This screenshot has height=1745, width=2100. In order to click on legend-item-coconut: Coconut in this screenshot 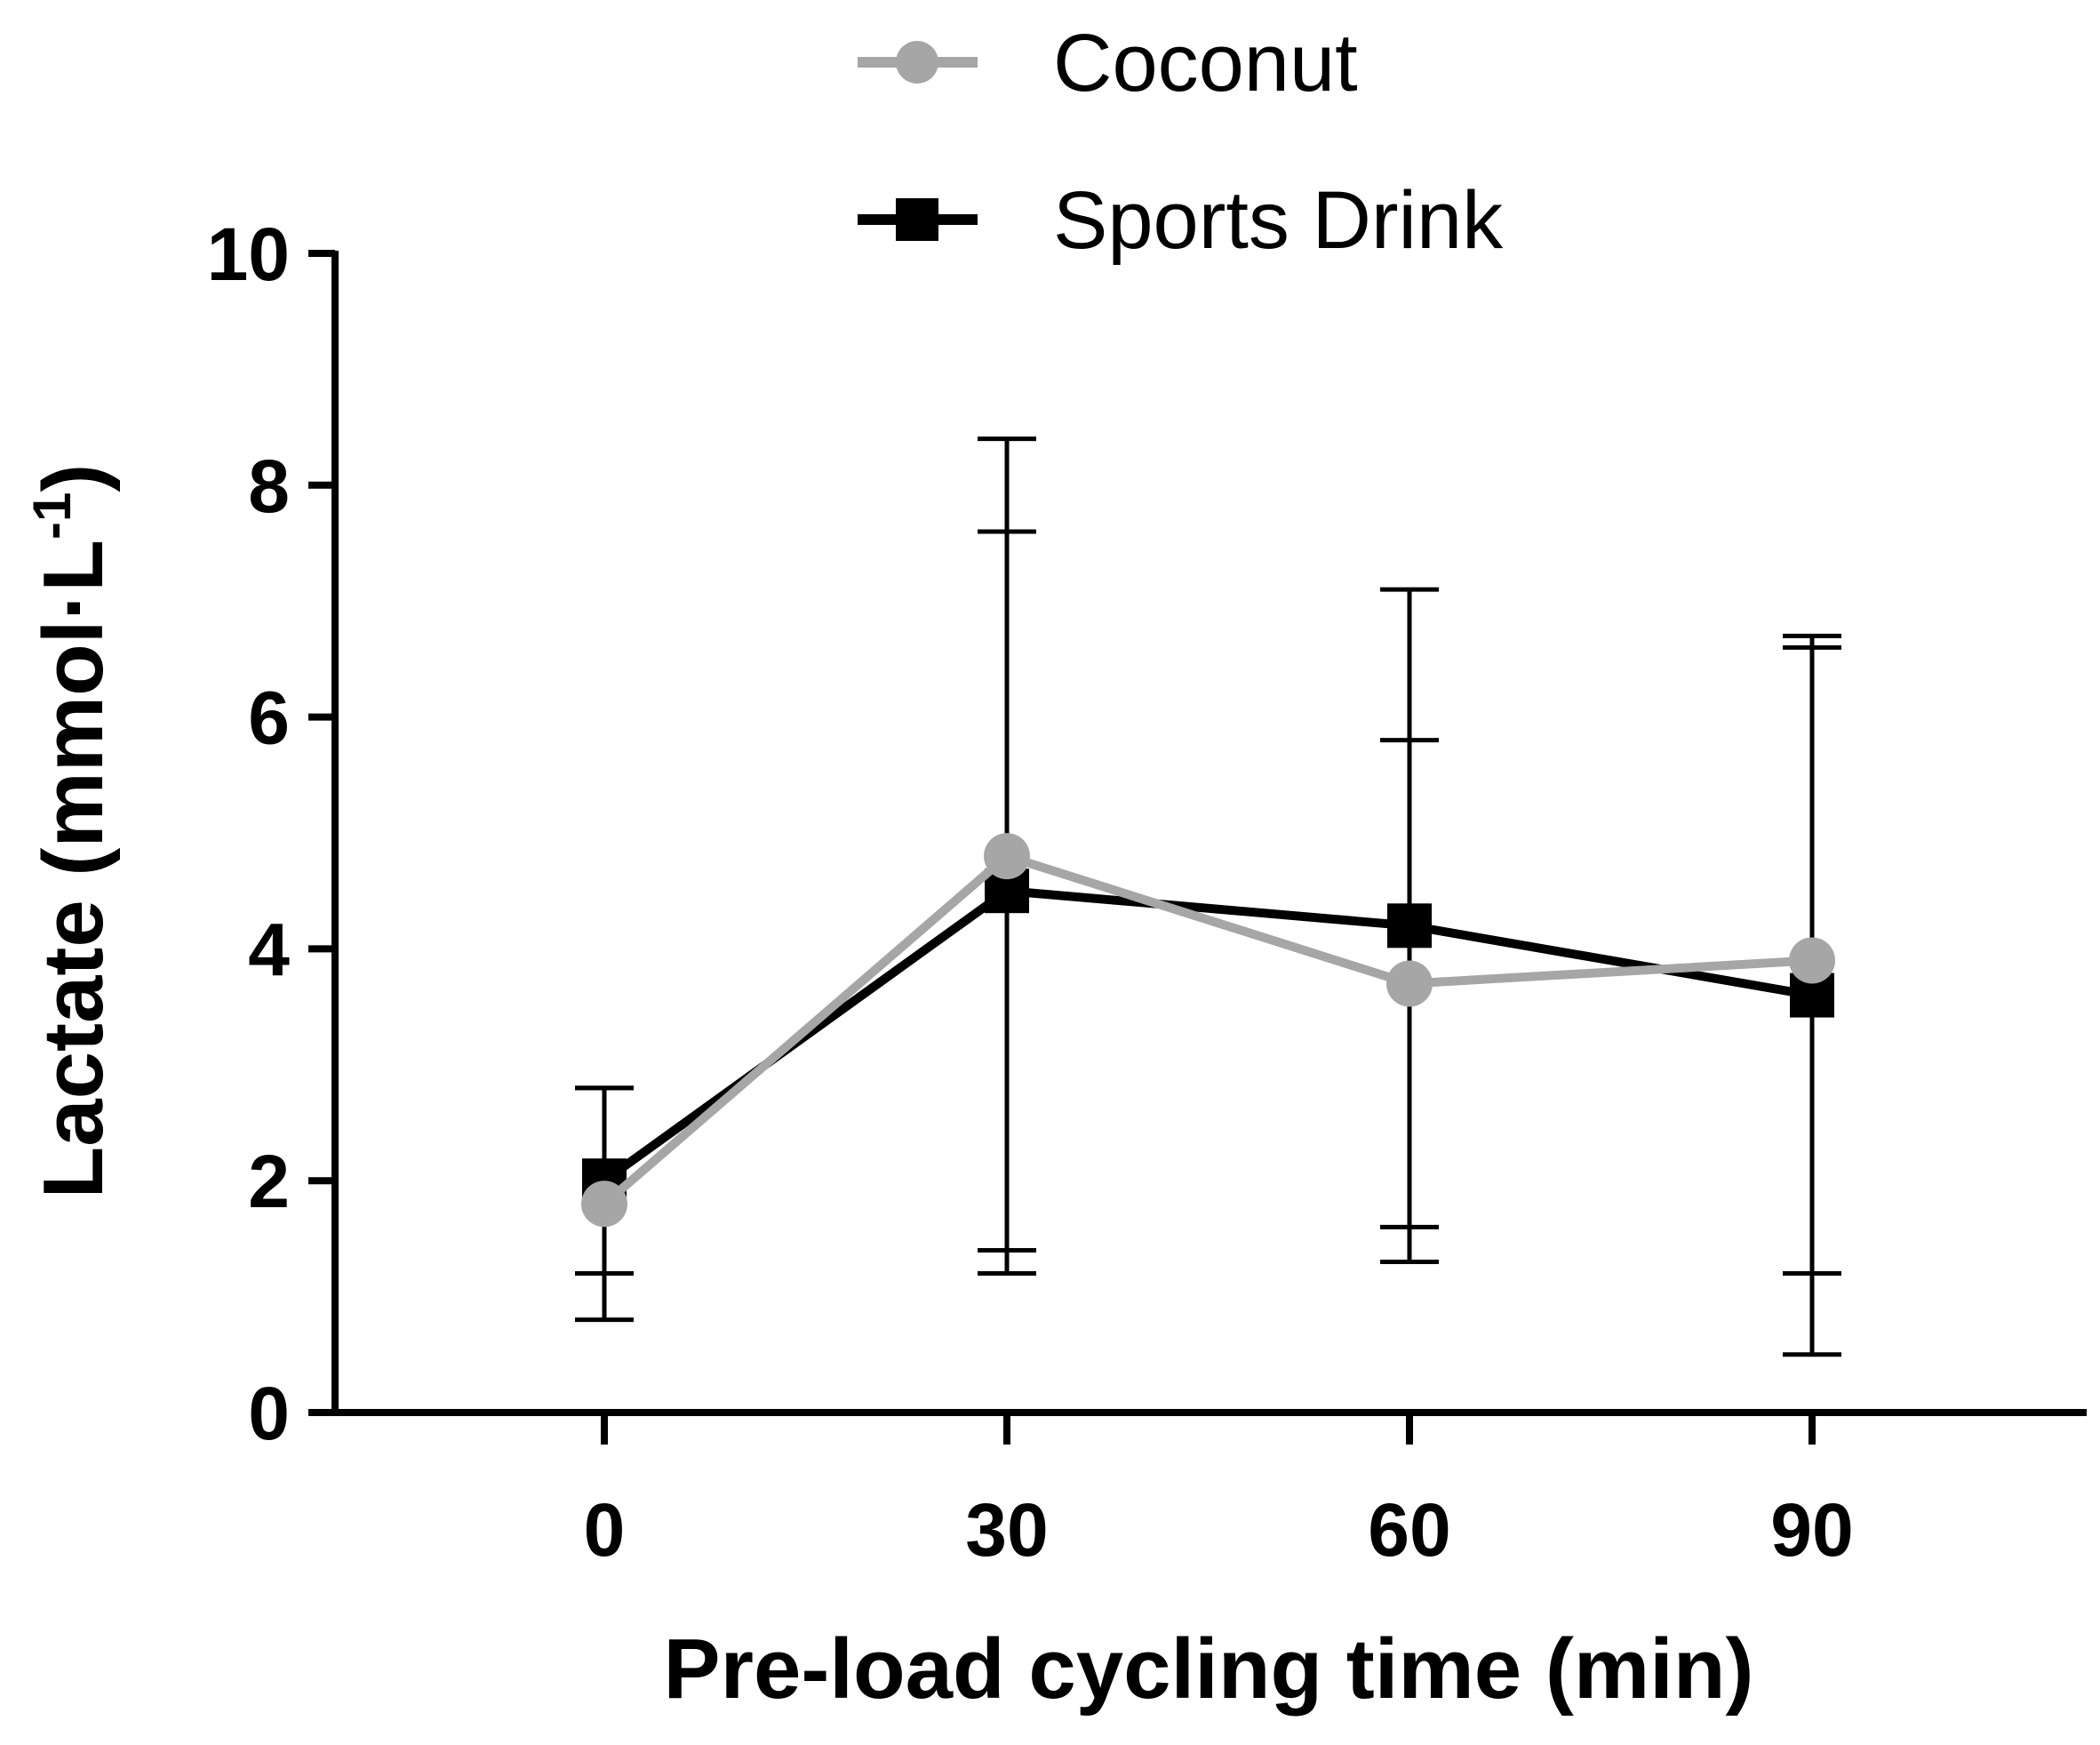, I will do `click(1108, 63)`.